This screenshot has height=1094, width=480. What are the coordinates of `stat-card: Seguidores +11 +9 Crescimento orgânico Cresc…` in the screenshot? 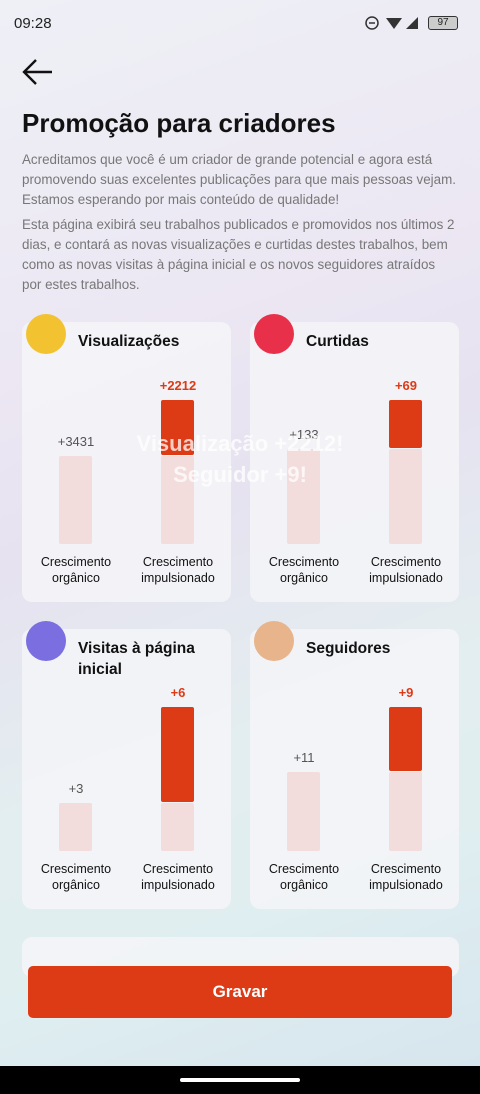 It's located at (354, 765).